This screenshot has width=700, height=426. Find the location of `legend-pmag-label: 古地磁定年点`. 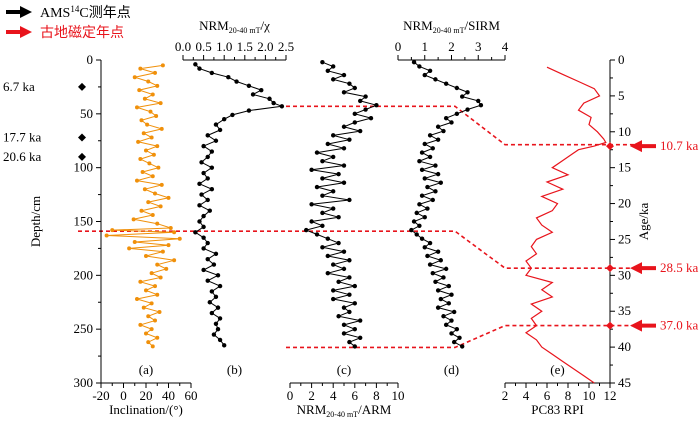

legend-pmag-label: 古地磁定年点 is located at coordinates (82, 33).